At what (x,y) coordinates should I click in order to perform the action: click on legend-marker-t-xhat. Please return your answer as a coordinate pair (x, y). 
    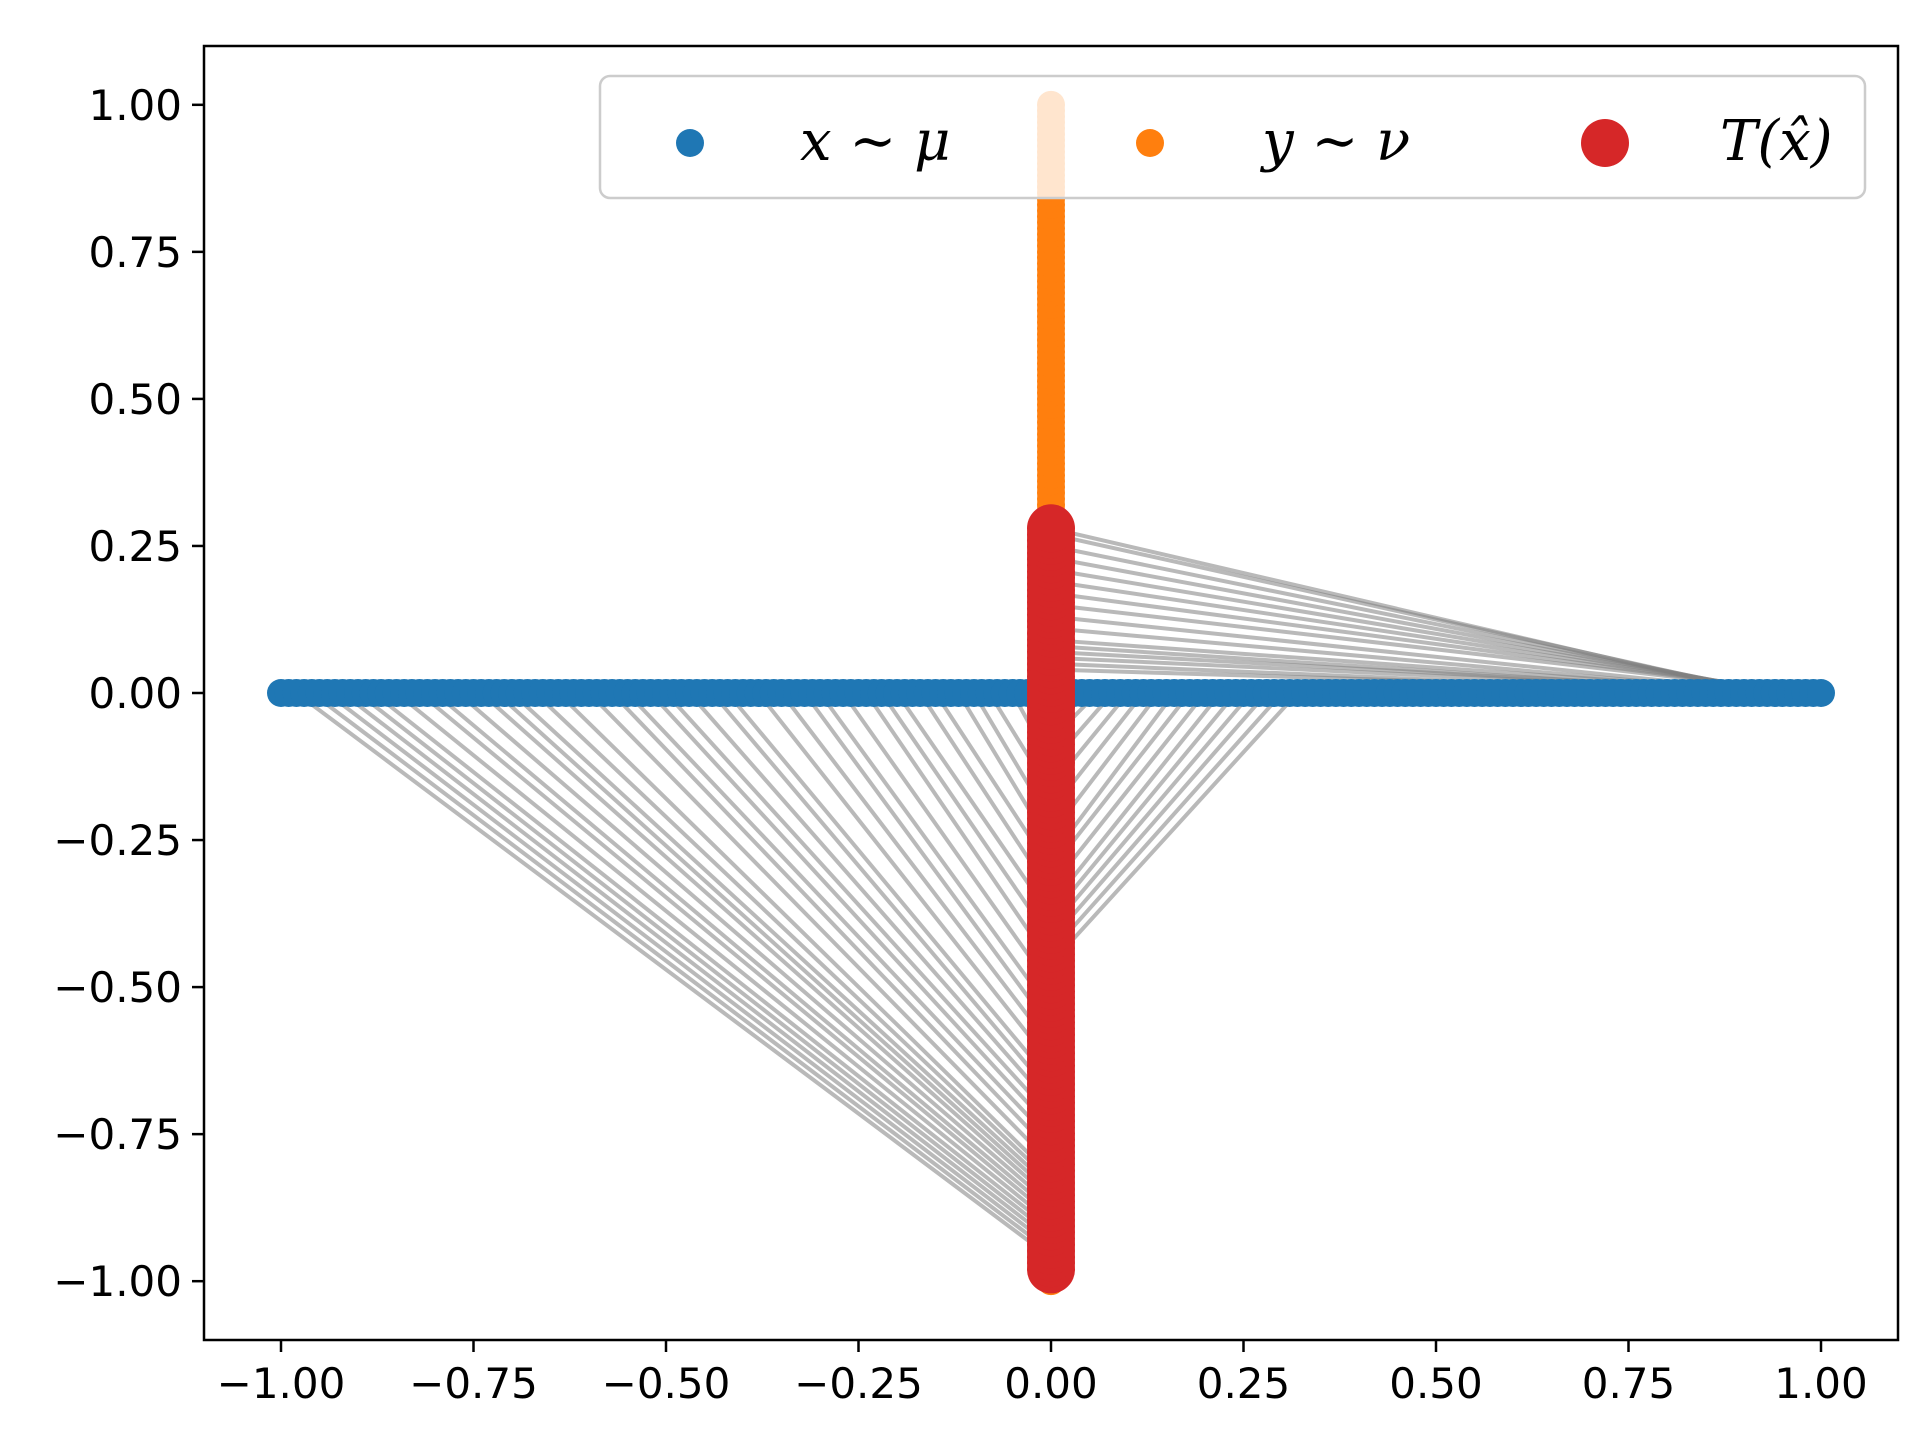
    Looking at the image, I should click on (1605, 143).